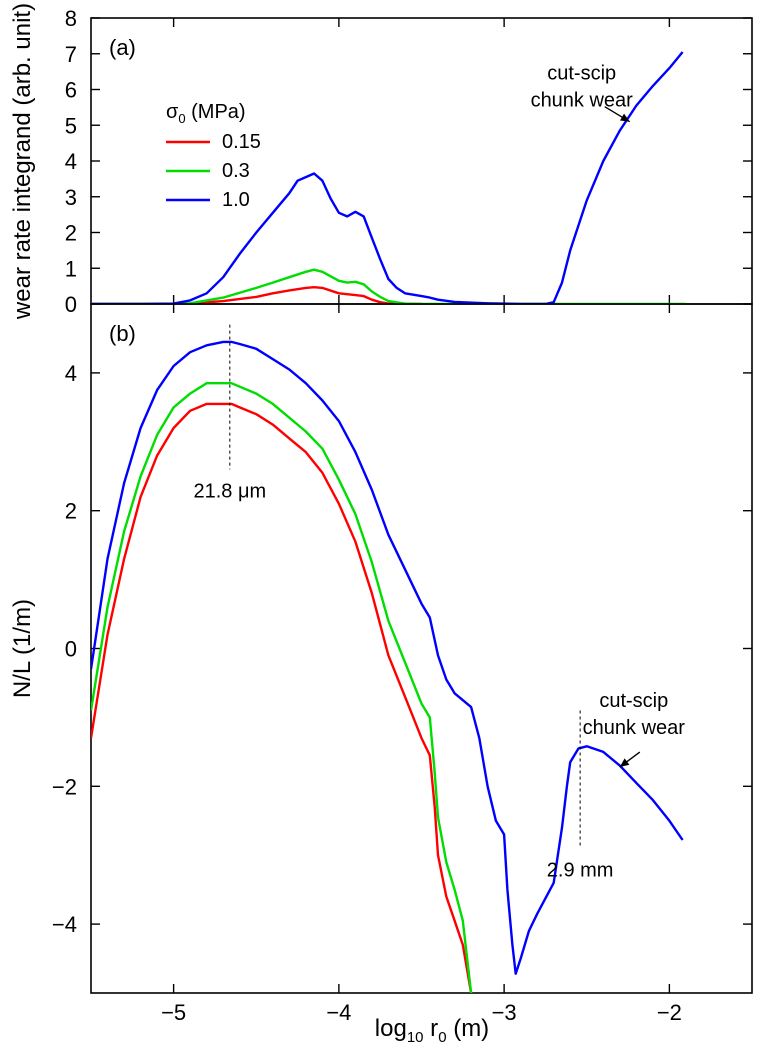 Image resolution: width=781 pixels, height=1049 pixels. Describe the element at coordinates (64, 924) in the screenshot. I see `y-tick-label: −4` at that location.